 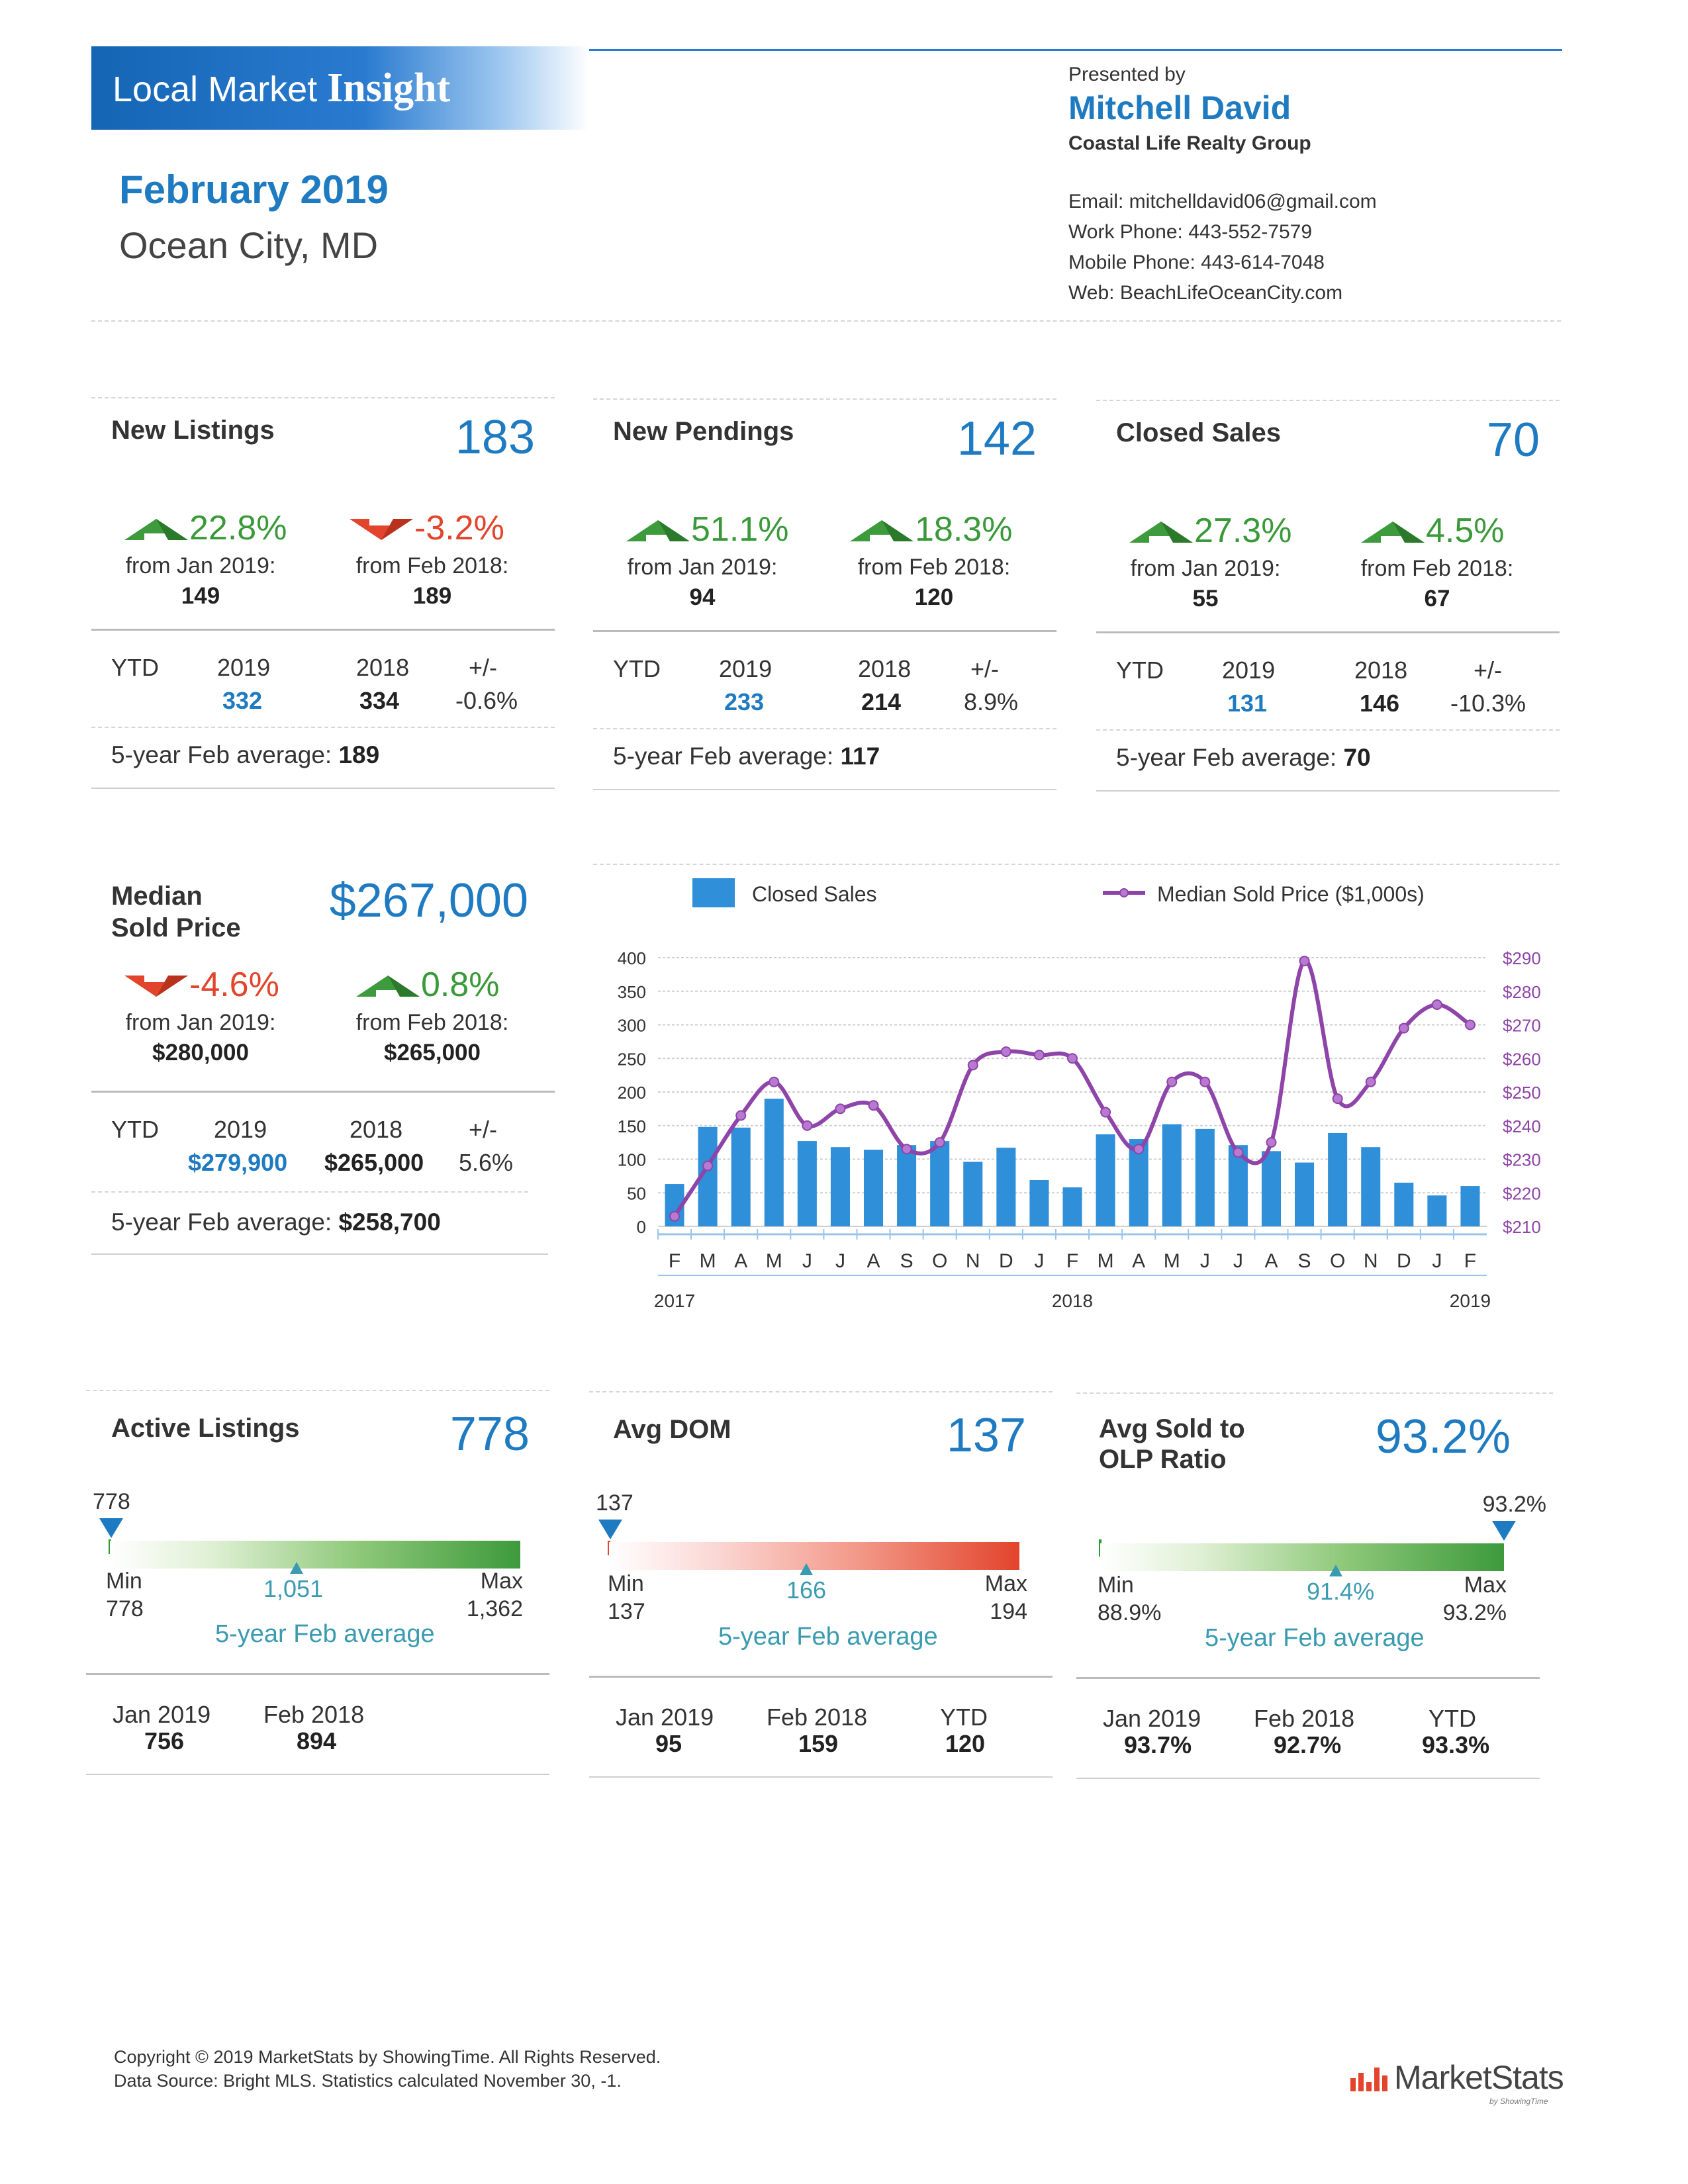 I want to click on change-2-from: from Feb 2018: 67, so click(x=1437, y=584).